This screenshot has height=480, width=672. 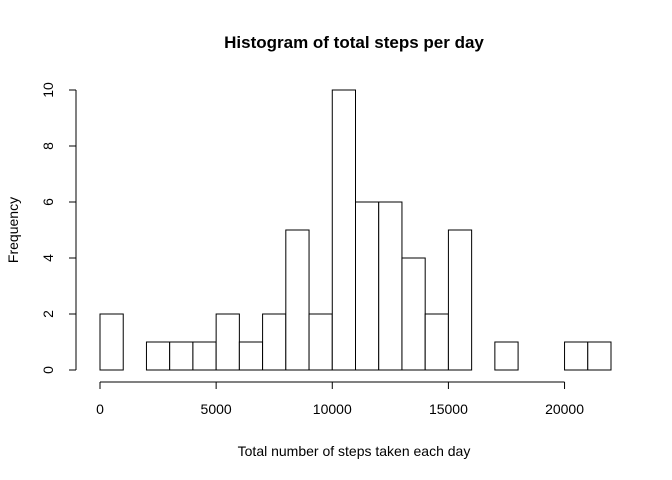 What do you see at coordinates (354, 451) in the screenshot?
I see `x-axis-label: Total number of steps taken each day` at bounding box center [354, 451].